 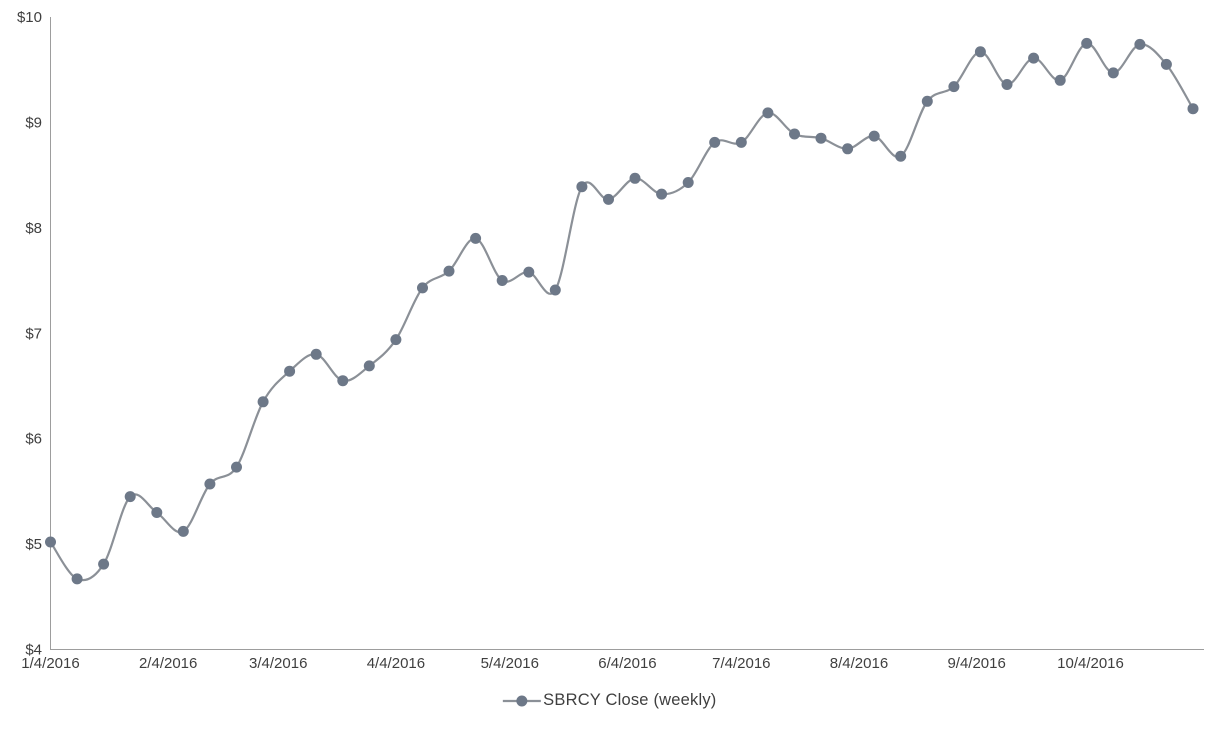 What do you see at coordinates (1090, 663) in the screenshot?
I see `x-tick-label: 10/4/2016` at bounding box center [1090, 663].